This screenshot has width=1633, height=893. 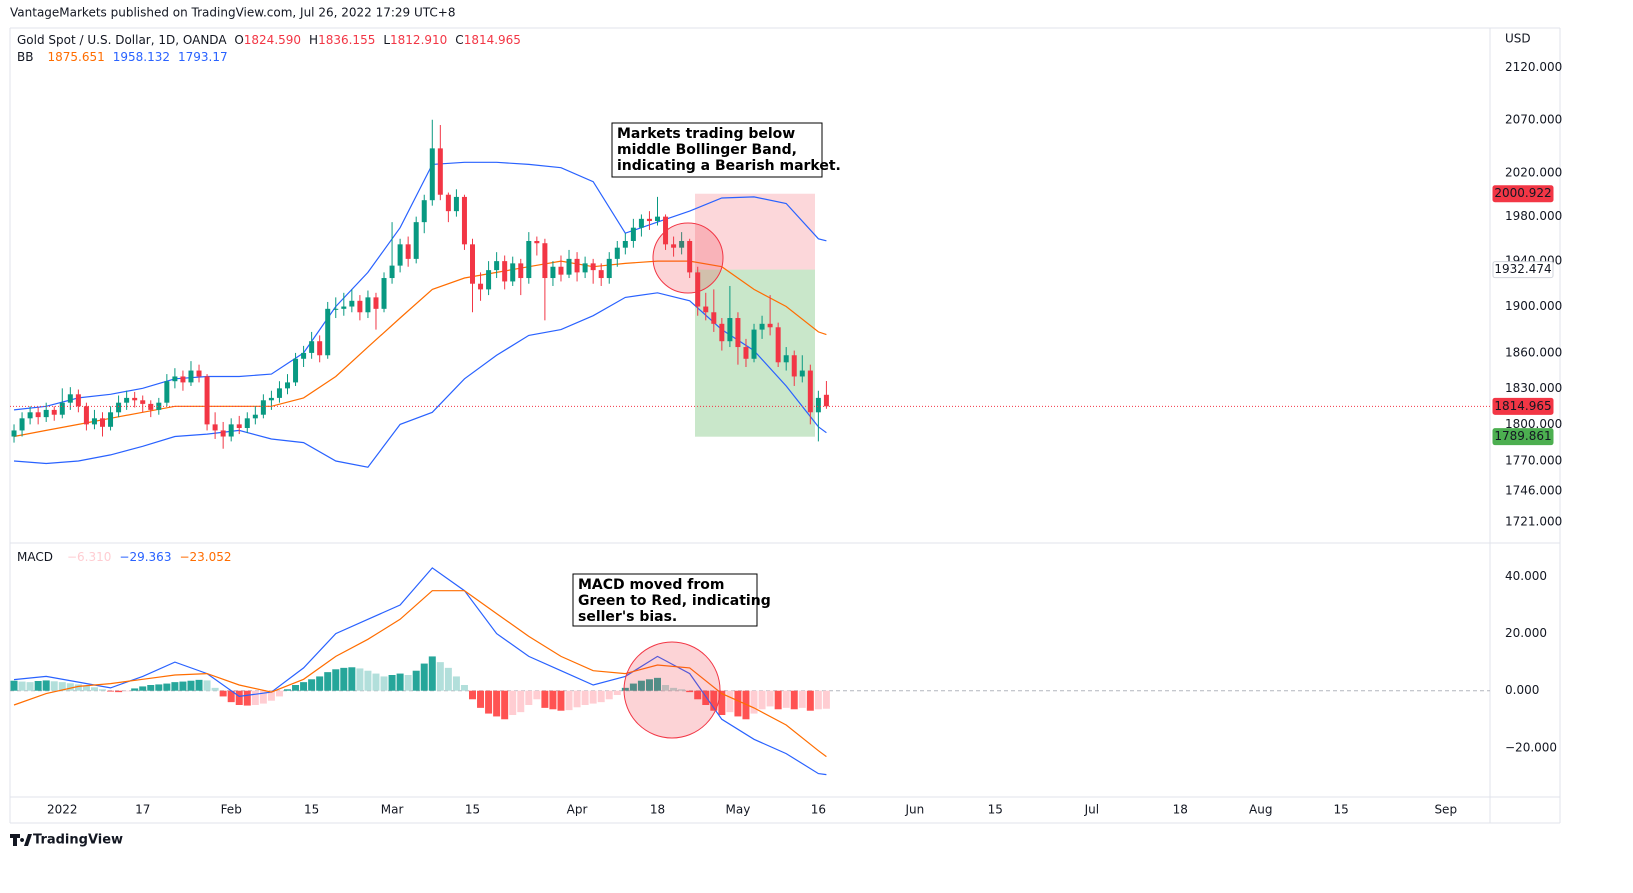 What do you see at coordinates (386, 40) in the screenshot?
I see `ohlc-prefix: L` at bounding box center [386, 40].